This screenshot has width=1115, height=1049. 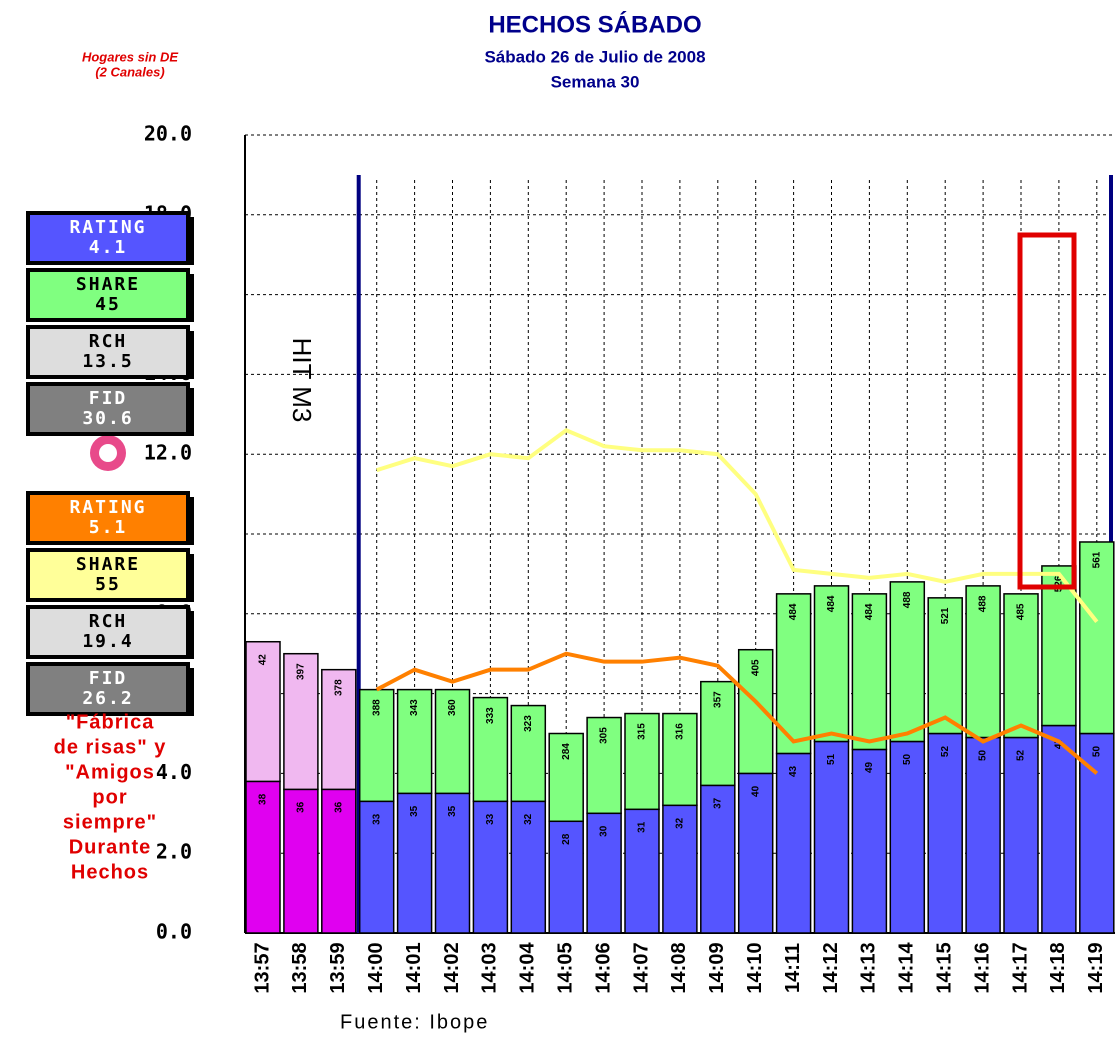 What do you see at coordinates (452, 967) in the screenshot?
I see `x-tick-label: 14:02` at bounding box center [452, 967].